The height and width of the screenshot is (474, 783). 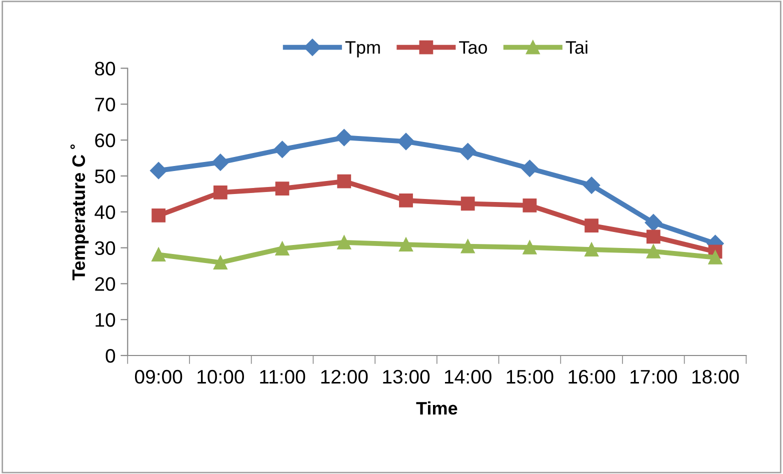 What do you see at coordinates (105, 212) in the screenshot?
I see `y-tick-label: 40` at bounding box center [105, 212].